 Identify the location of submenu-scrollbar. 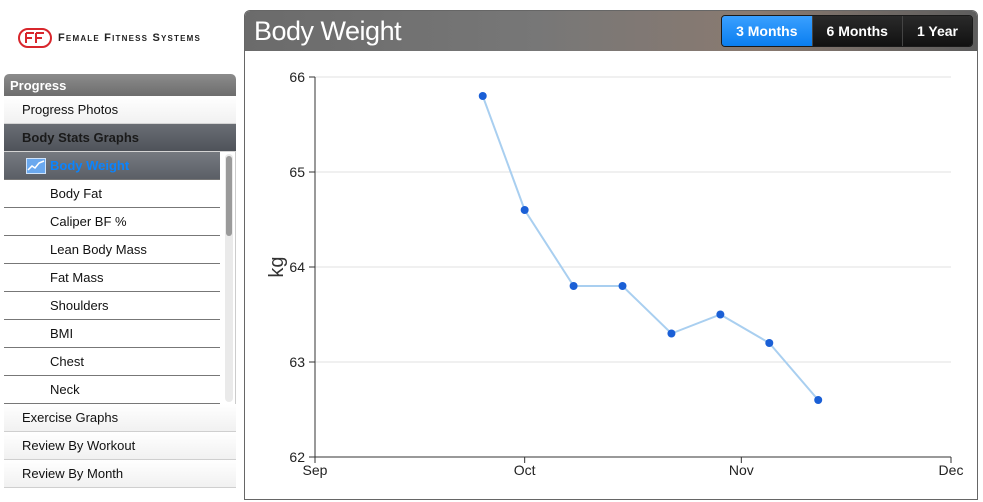
(229, 278).